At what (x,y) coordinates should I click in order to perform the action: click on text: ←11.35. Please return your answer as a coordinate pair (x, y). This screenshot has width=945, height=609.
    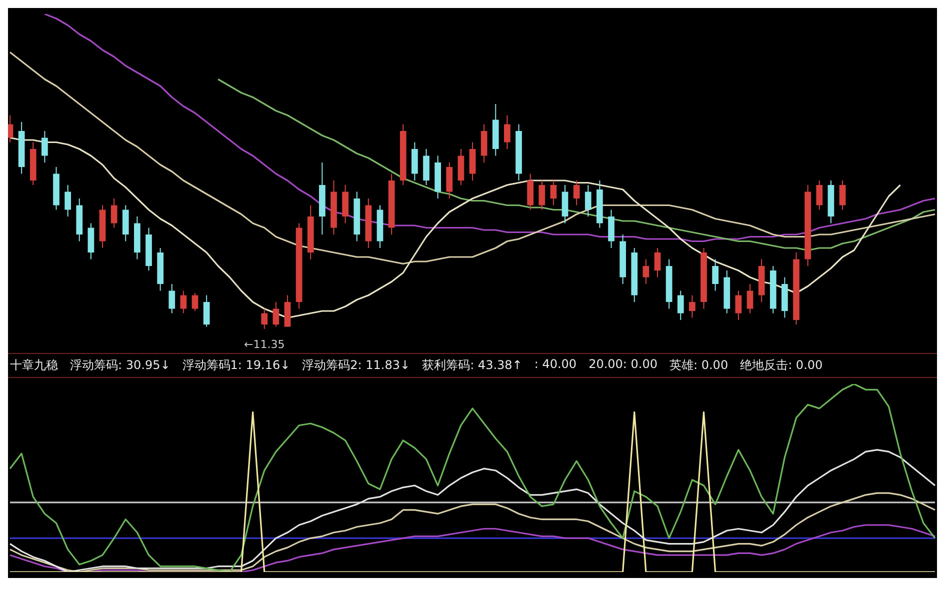
    Looking at the image, I should click on (264, 344).